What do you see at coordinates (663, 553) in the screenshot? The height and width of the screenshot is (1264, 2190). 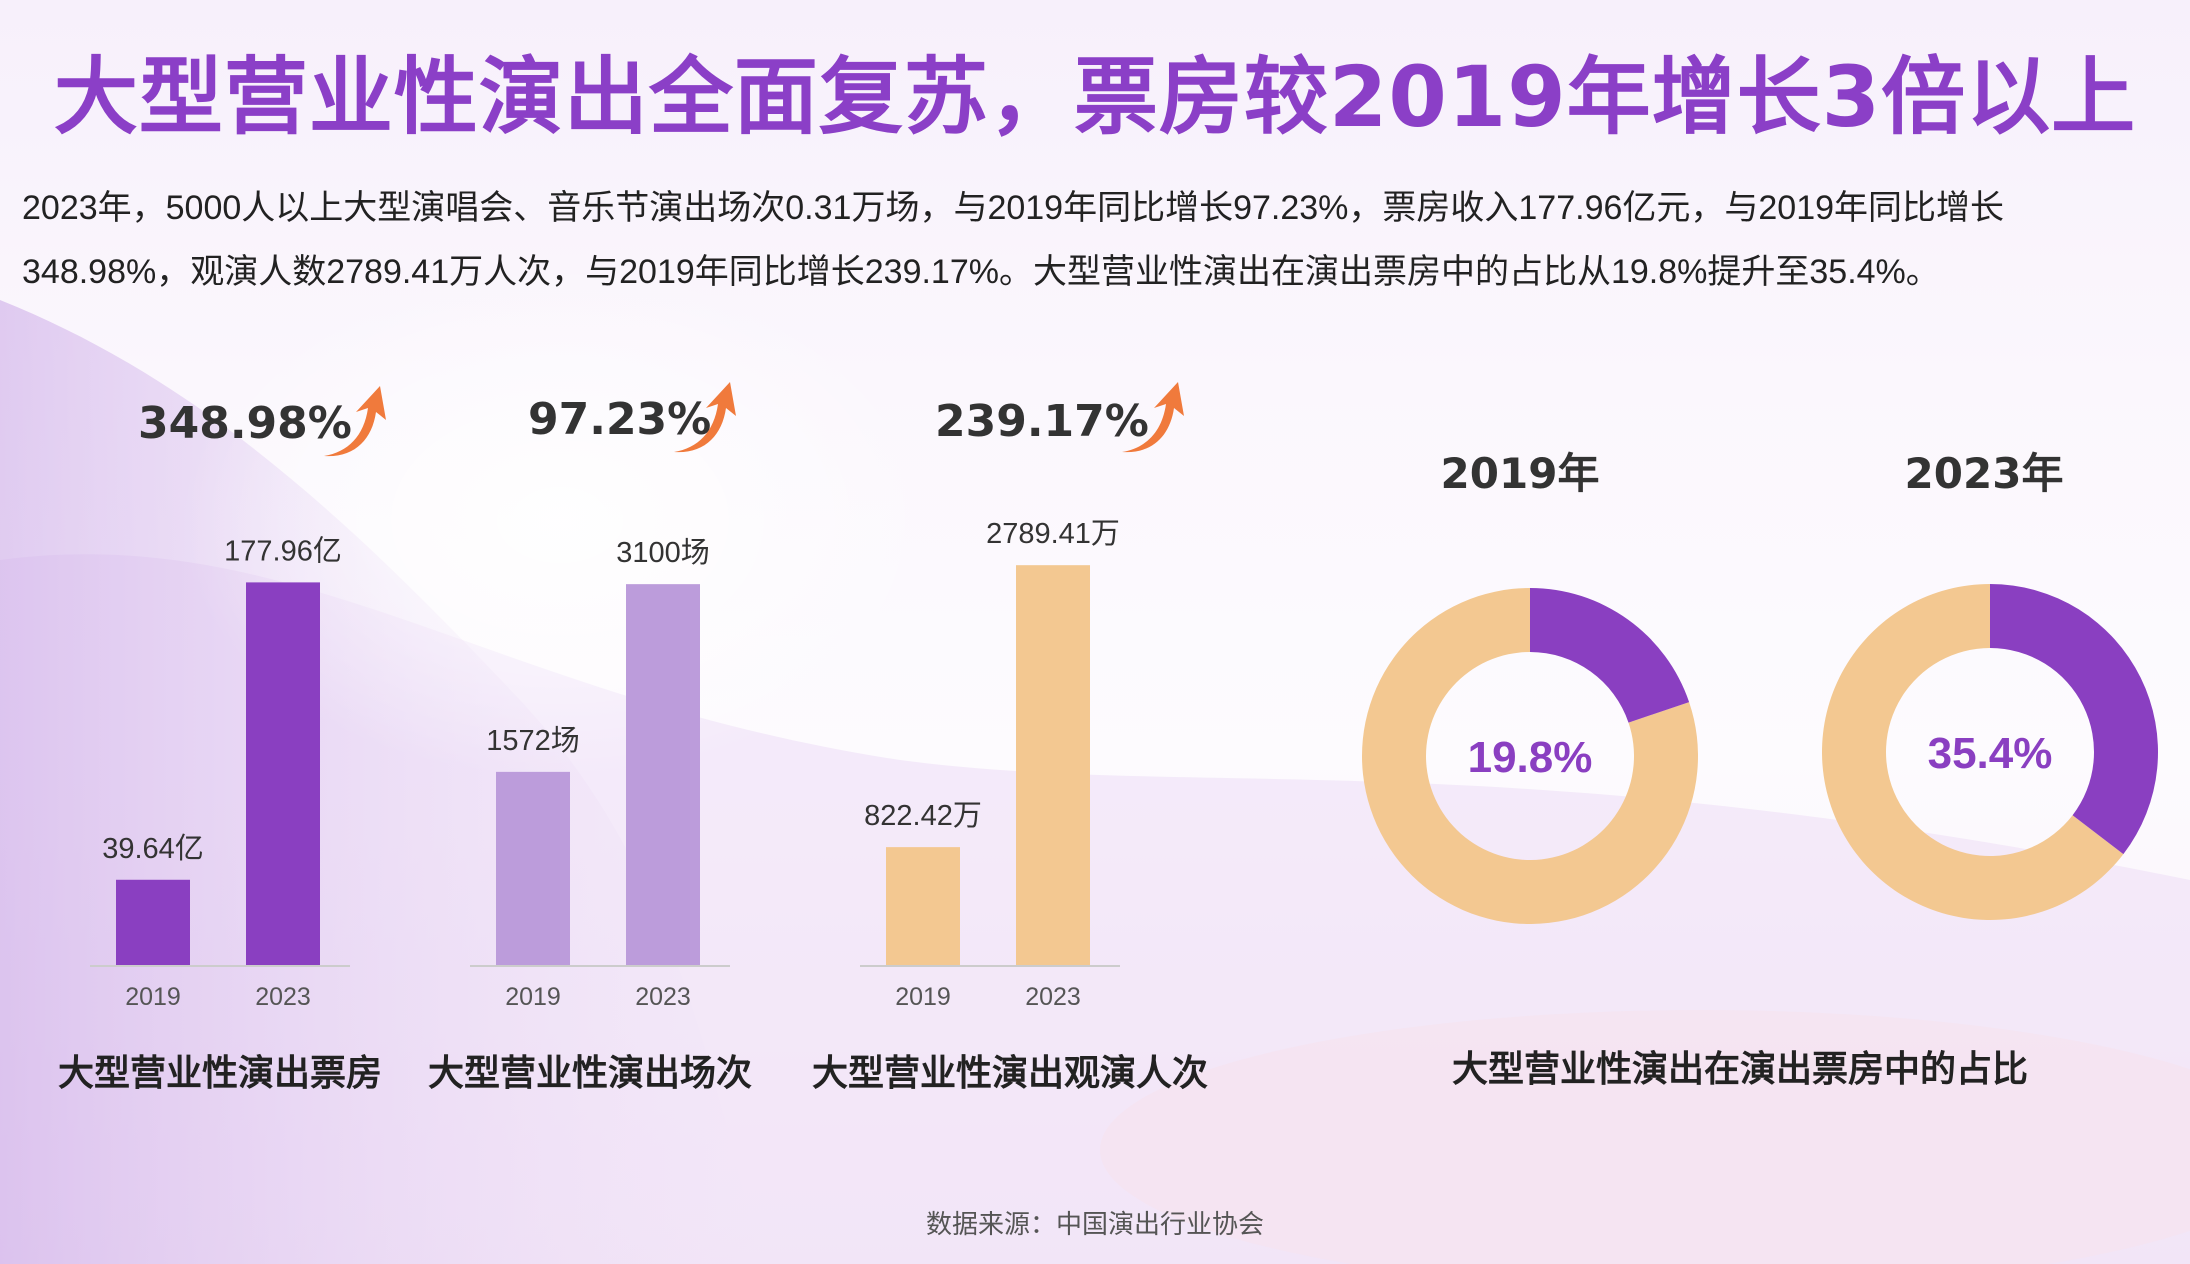 I see `data-label: 3100场` at bounding box center [663, 553].